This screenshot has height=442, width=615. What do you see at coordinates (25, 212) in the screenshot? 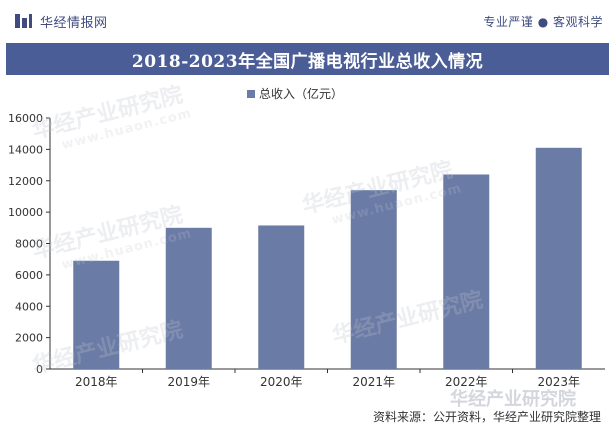
I see `y-tick-label: 10000` at bounding box center [25, 212].